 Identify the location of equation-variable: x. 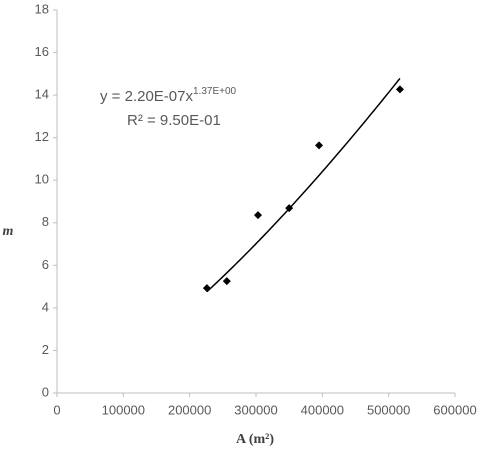
(190, 96).